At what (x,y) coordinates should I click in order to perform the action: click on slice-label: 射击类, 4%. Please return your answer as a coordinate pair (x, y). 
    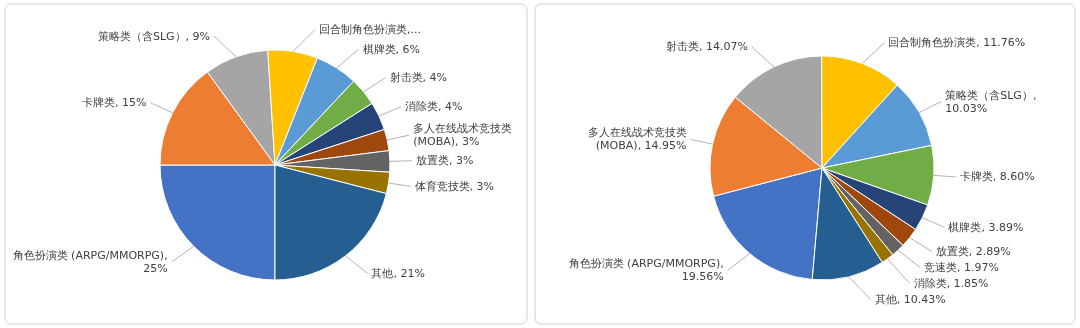
    Looking at the image, I should click on (418, 78).